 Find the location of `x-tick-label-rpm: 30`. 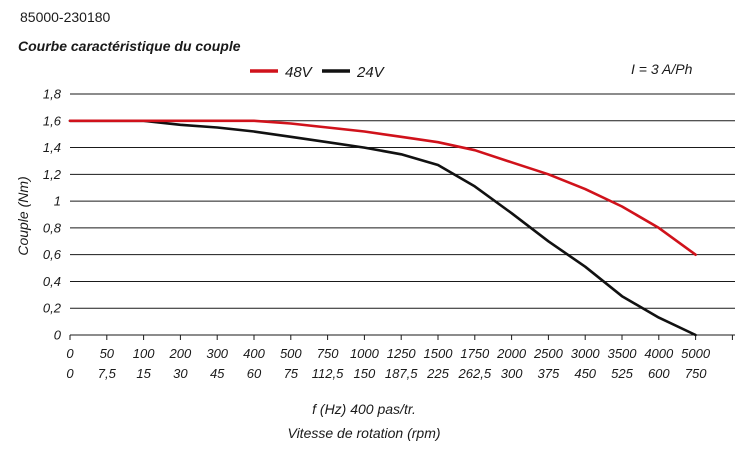

x-tick-label-rpm: 30 is located at coordinates (180, 373).